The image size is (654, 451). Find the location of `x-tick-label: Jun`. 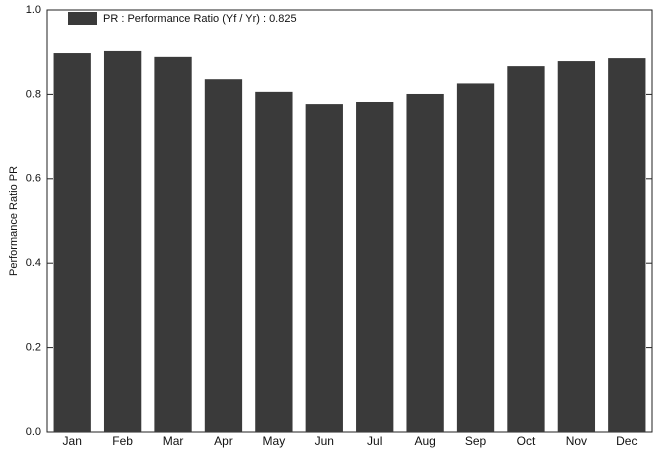

x-tick-label: Jun is located at coordinates (324, 441).